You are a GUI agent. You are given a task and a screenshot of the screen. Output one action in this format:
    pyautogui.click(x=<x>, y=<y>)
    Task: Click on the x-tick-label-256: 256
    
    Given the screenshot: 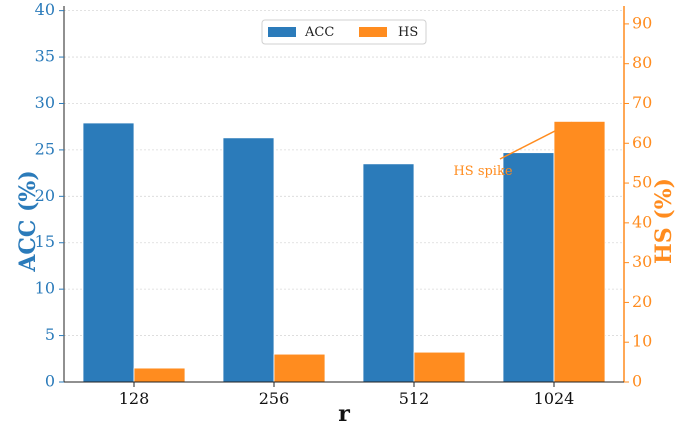 What is the action you would take?
    pyautogui.click(x=274, y=398)
    